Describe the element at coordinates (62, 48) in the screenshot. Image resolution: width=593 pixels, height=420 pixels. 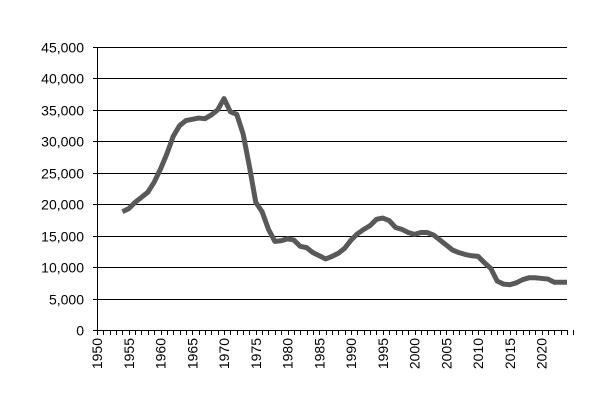
I see `y-tick-label: 45,000` at that location.